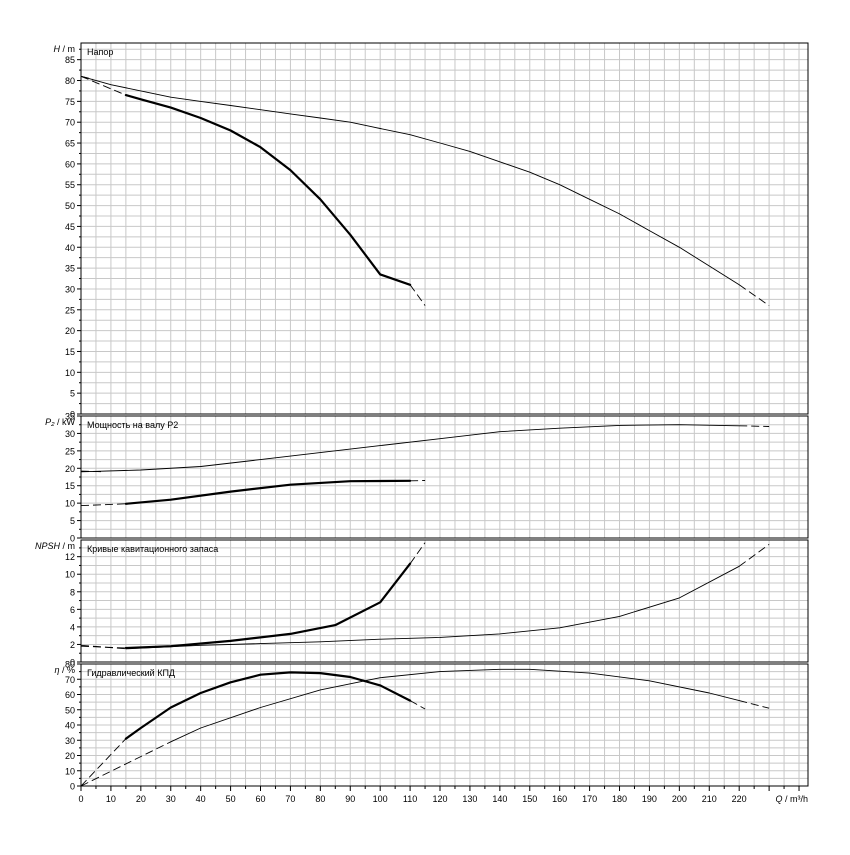  What do you see at coordinates (649, 799) in the screenshot?
I see `x-tick-label: 190` at bounding box center [649, 799].